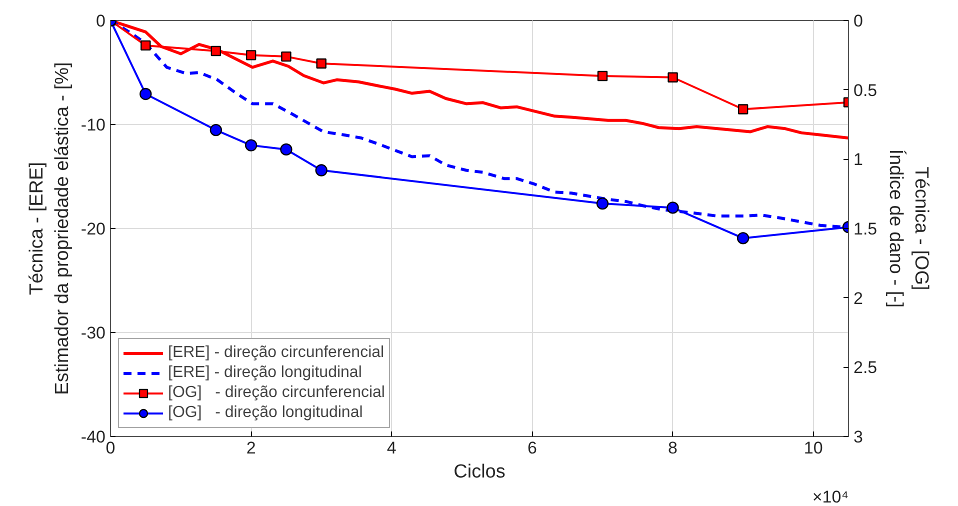 Image resolution: width=958 pixels, height=506 pixels. Describe the element at coordinates (866, 90) in the screenshot. I see `y2-tick-label: 0.5` at that location.